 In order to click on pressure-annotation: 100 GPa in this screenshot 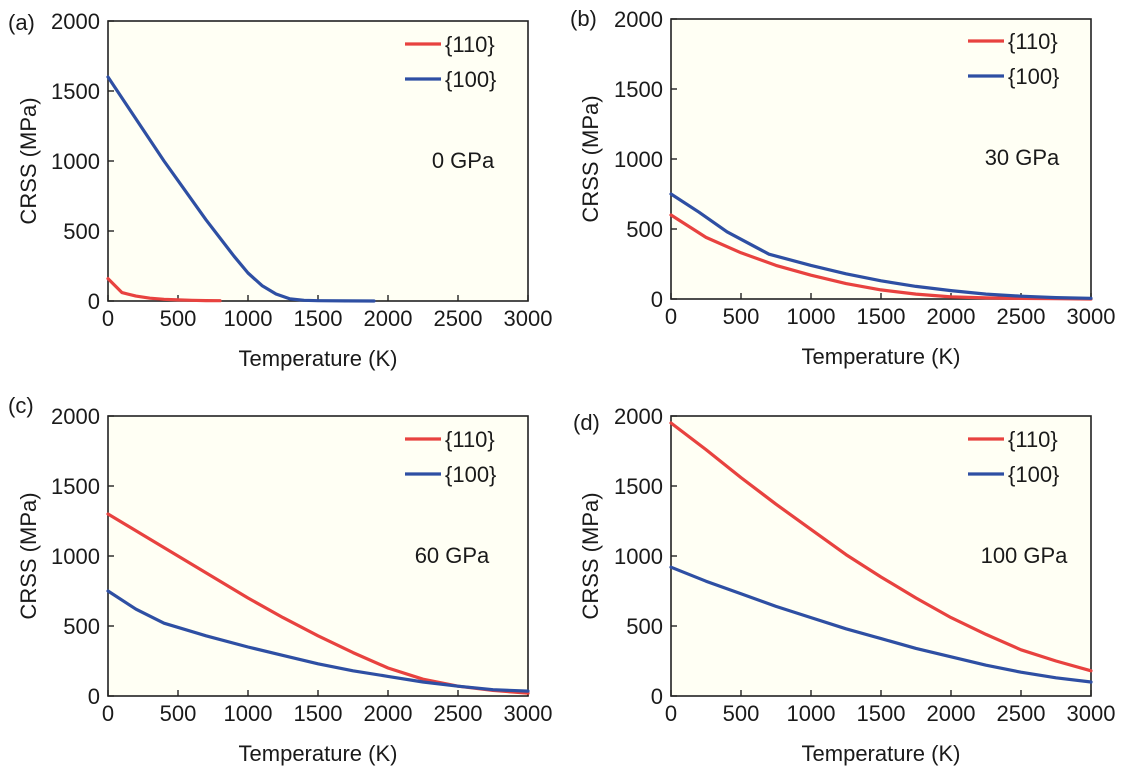, I will do `click(1025, 555)`.